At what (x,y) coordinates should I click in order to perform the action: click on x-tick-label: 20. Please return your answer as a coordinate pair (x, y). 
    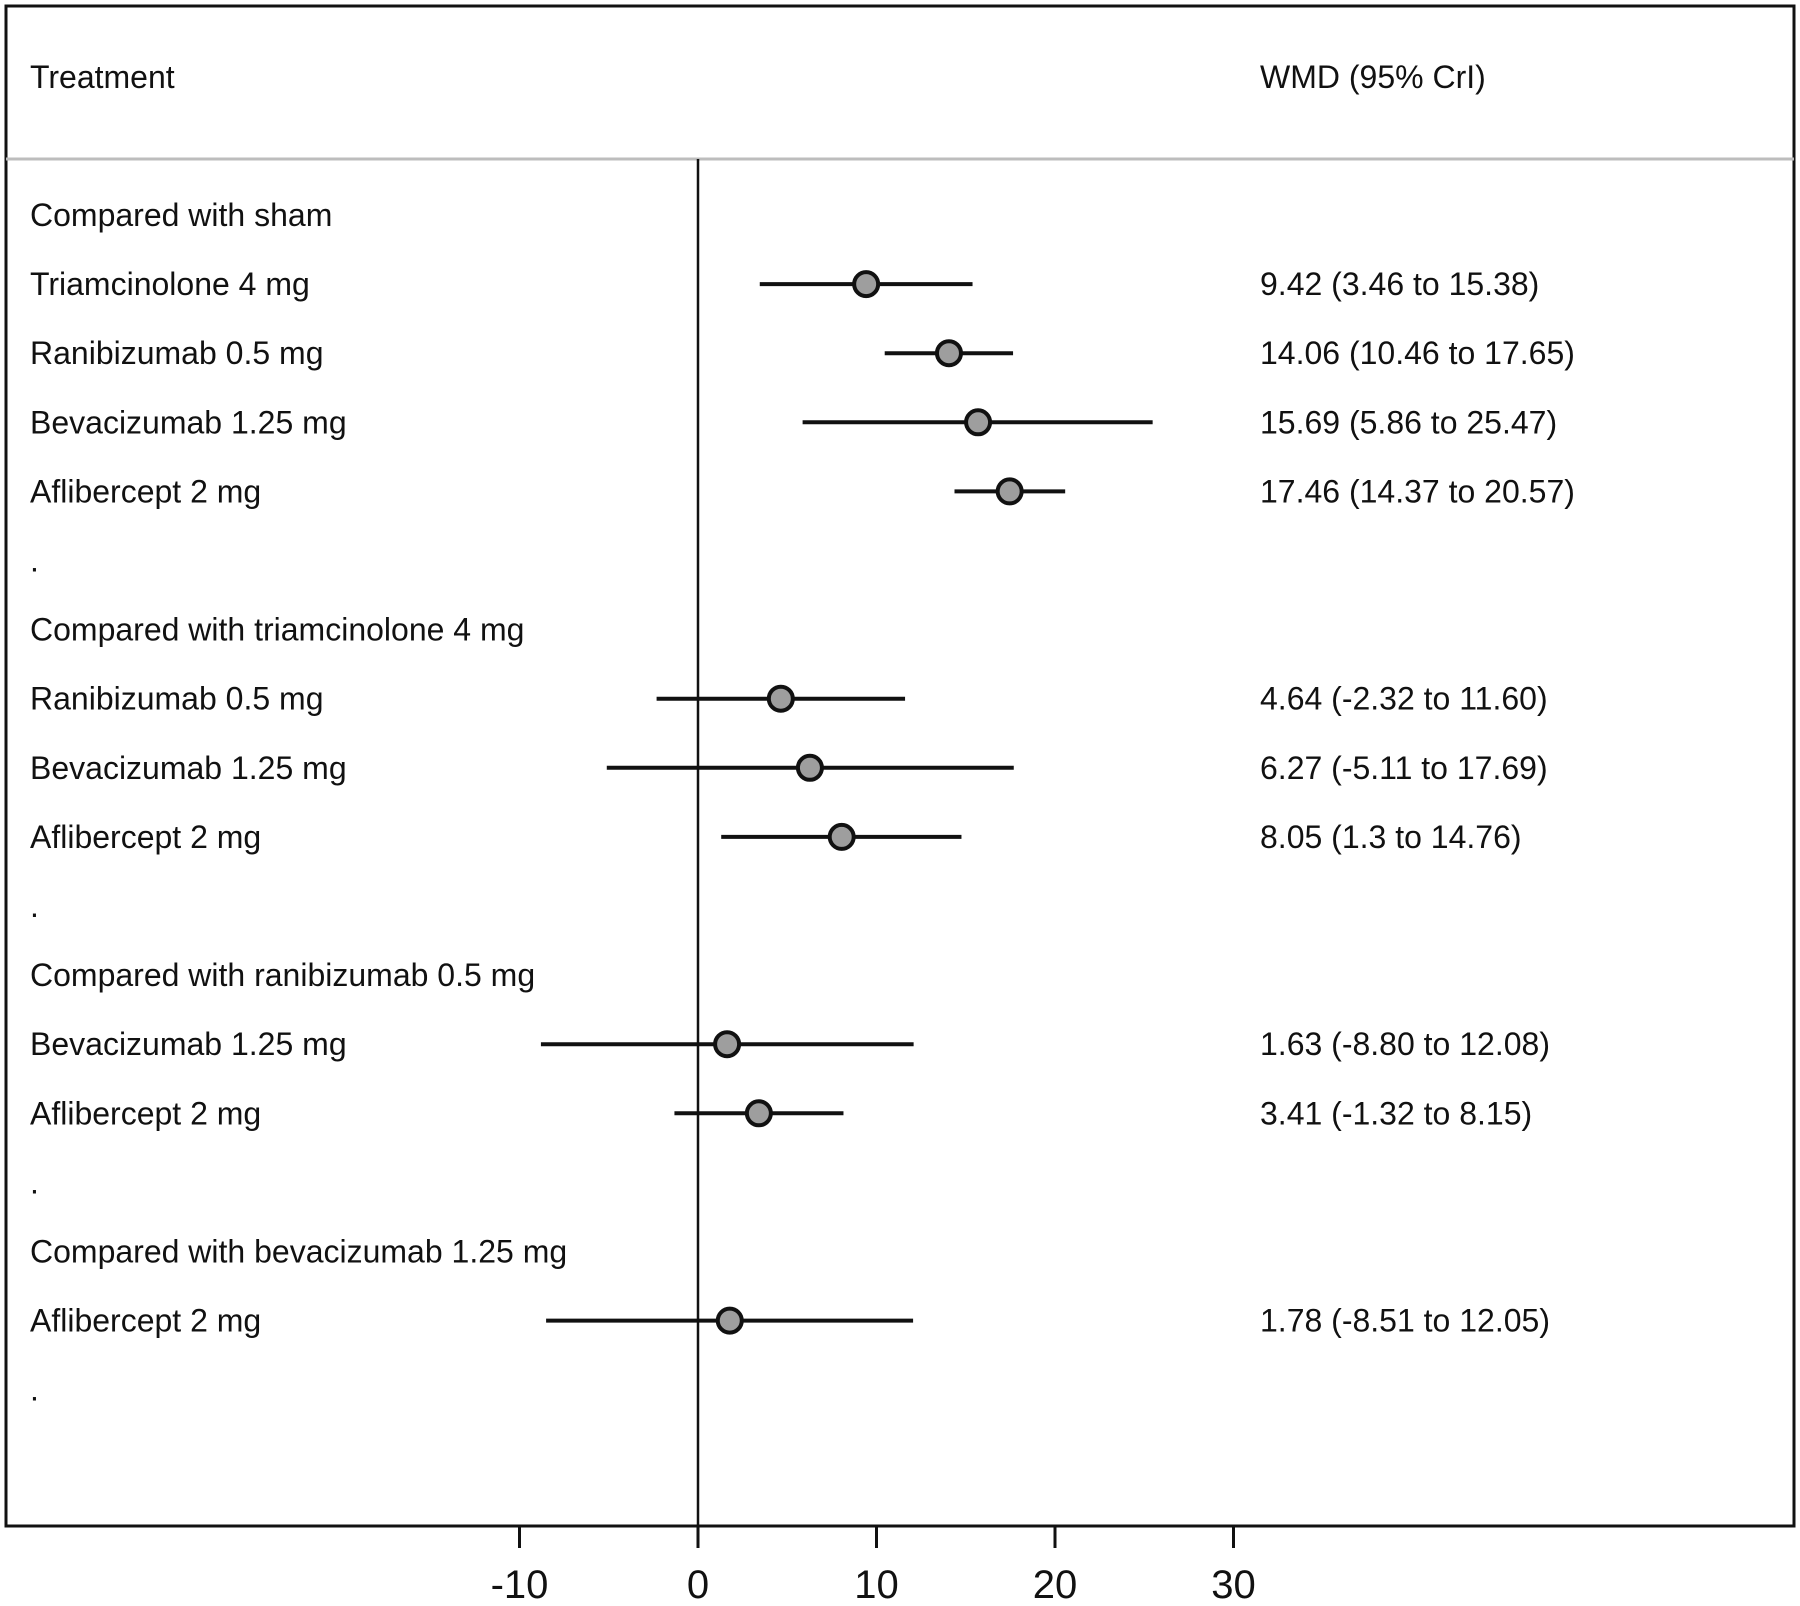
    Looking at the image, I should click on (1055, 1584).